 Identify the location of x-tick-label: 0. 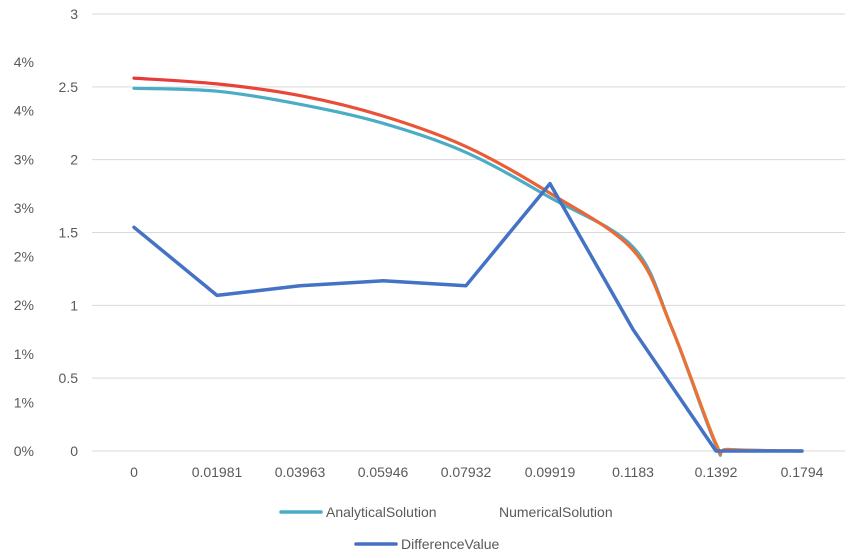
(134, 472).